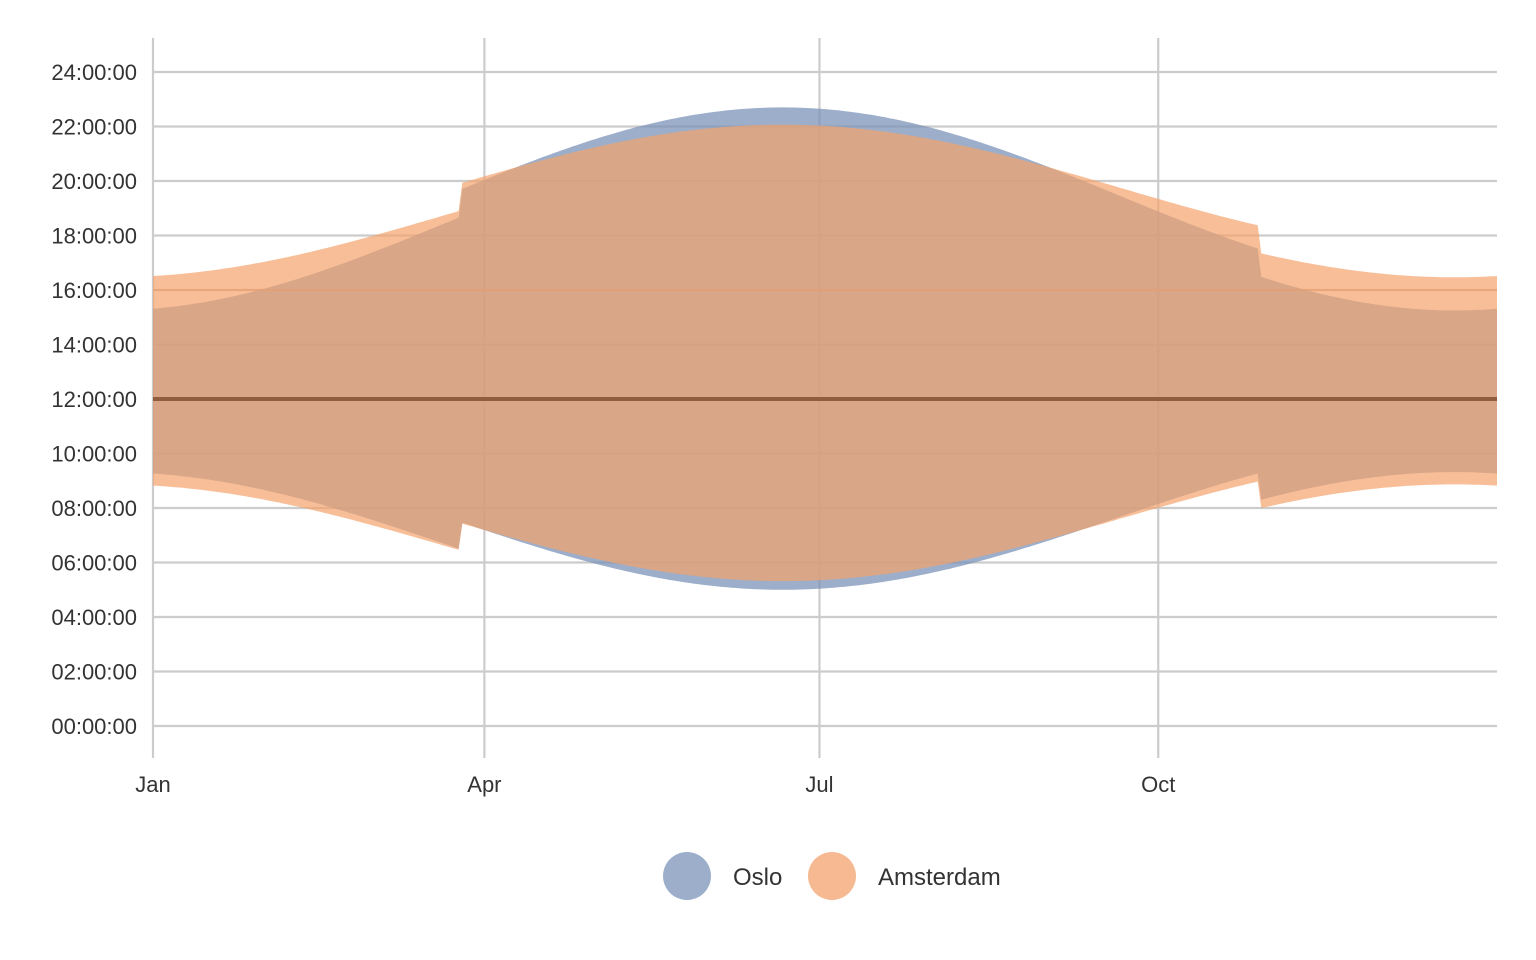  Describe the element at coordinates (94, 236) in the screenshot. I see `y-tick-label: 18:00:00` at that location.